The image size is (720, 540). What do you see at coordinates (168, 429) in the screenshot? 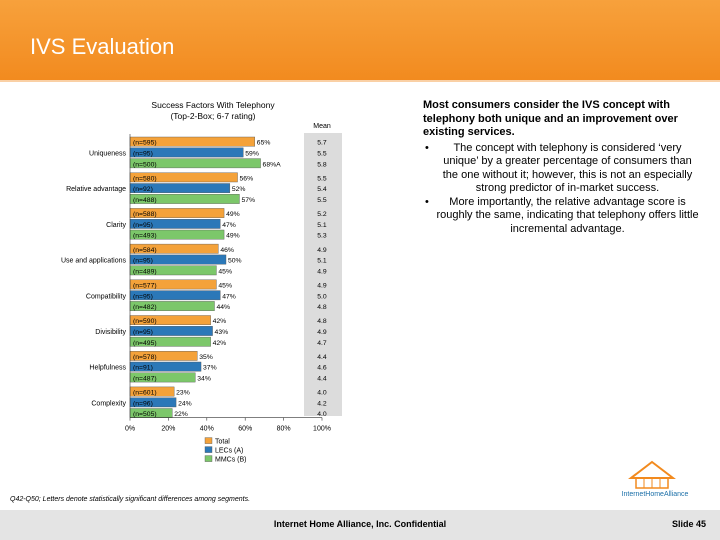
I see `x-tick-label: 20%` at bounding box center [168, 429].